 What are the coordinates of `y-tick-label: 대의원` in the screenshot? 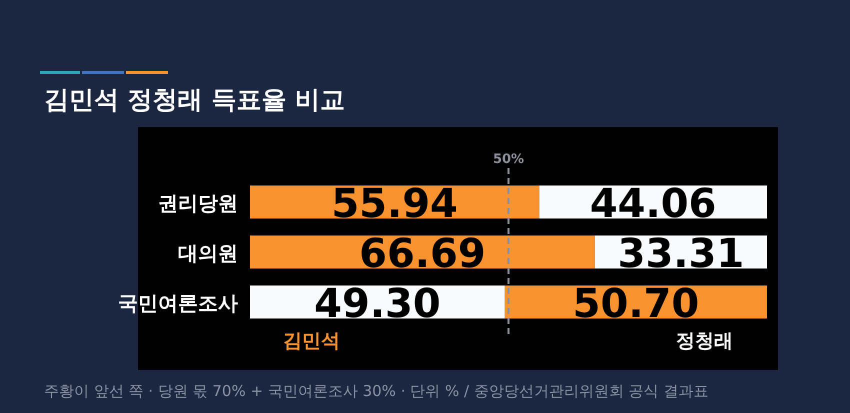 It's located at (208, 253).